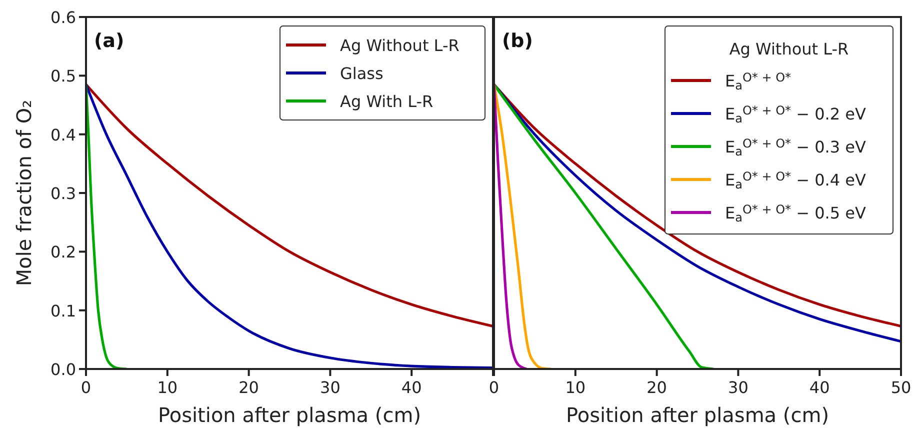  What do you see at coordinates (107, 226) in the screenshot?
I see `line-series` at bounding box center [107, 226].